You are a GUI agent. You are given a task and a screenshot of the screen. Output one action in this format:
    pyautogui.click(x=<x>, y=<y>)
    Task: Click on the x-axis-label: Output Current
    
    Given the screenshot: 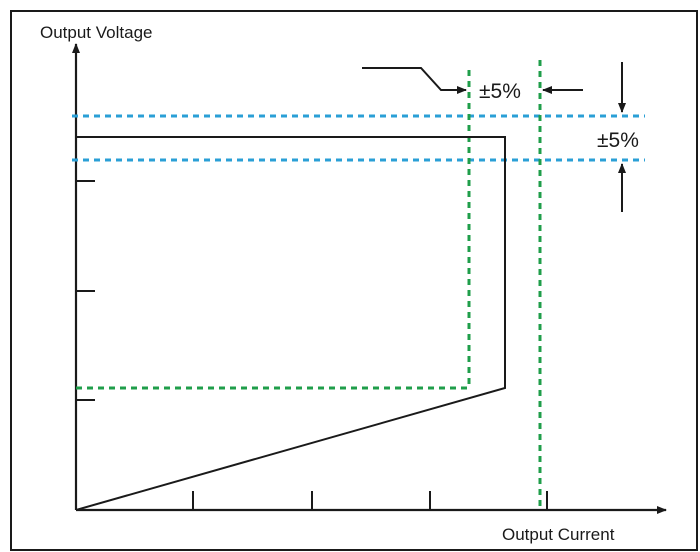 What is the action you would take?
    pyautogui.click(x=558, y=534)
    